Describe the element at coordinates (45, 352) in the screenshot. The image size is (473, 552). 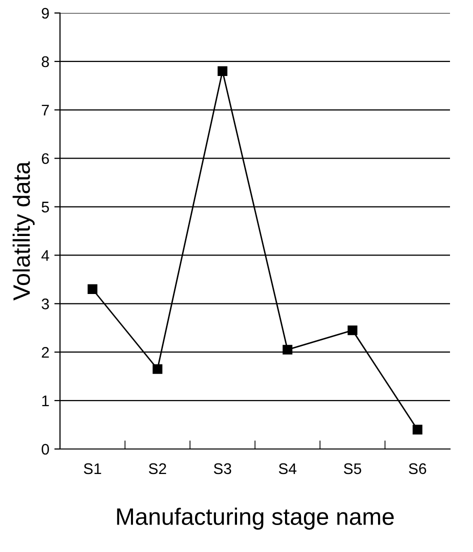
I see `y-tick-label: 2` at that location.